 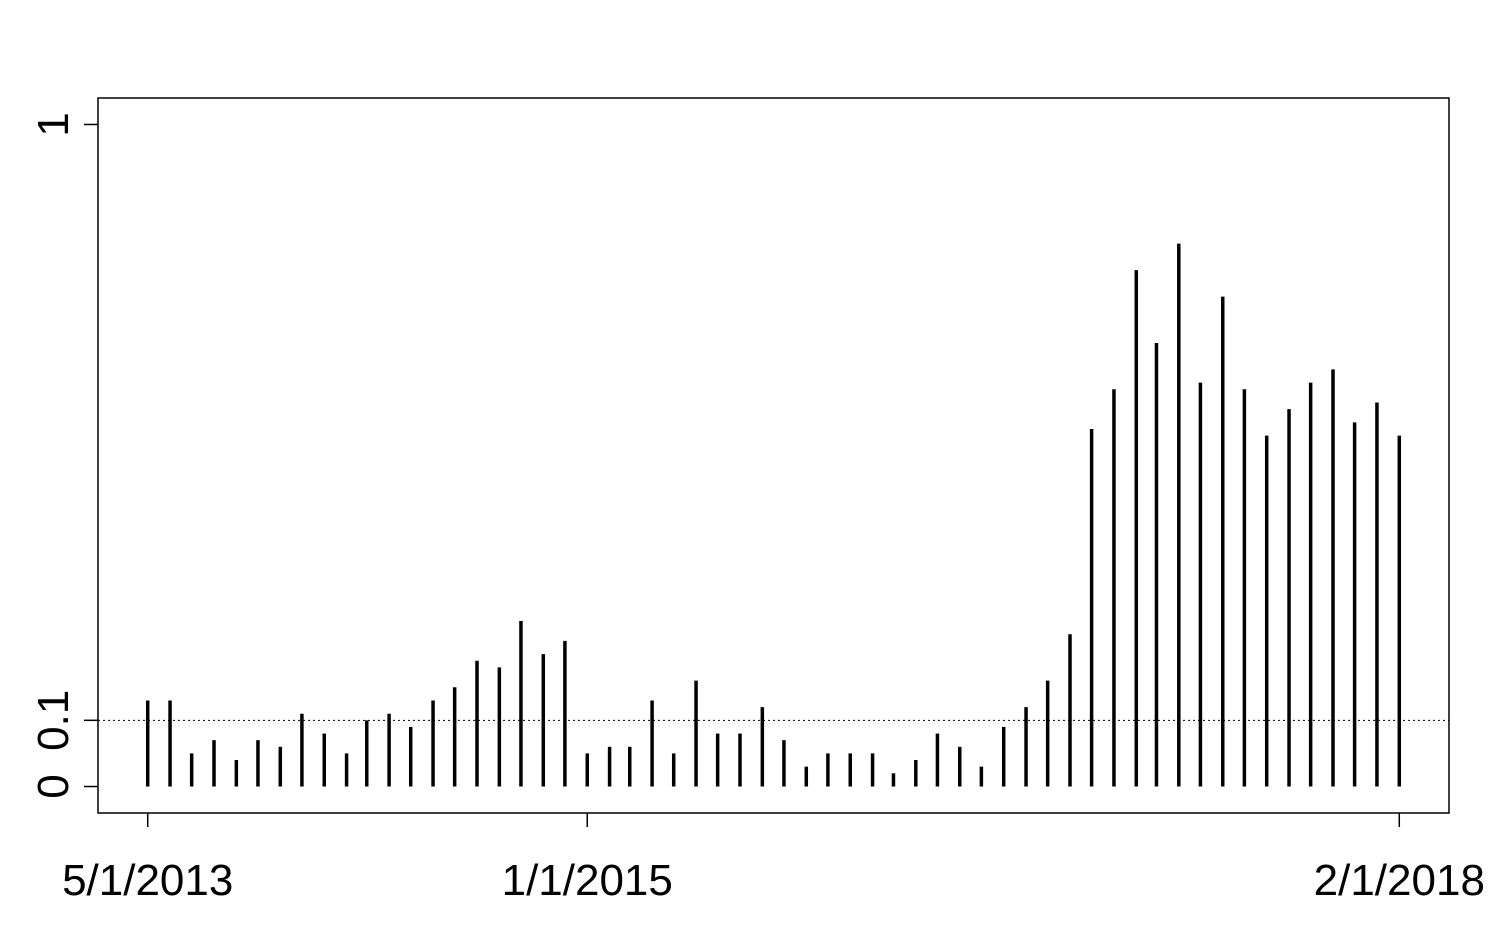 I want to click on x-tick-label: 5/1/2013, so click(x=147, y=880).